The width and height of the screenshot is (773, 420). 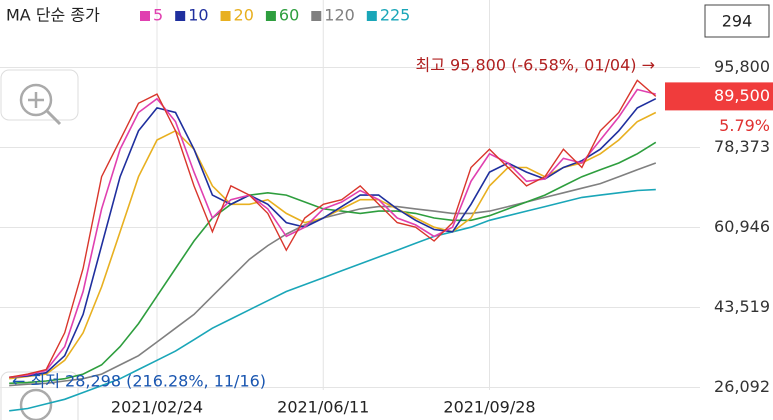 I want to click on y-tick-label: 43,519, so click(x=742, y=306).